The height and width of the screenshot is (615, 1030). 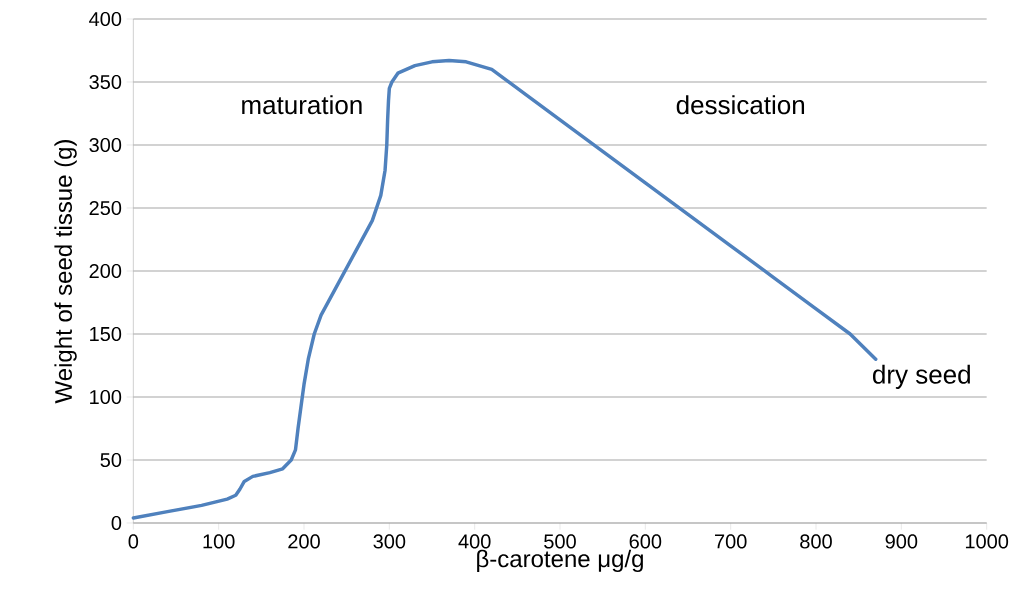 I want to click on y-tick-label: 250, so click(x=105, y=208).